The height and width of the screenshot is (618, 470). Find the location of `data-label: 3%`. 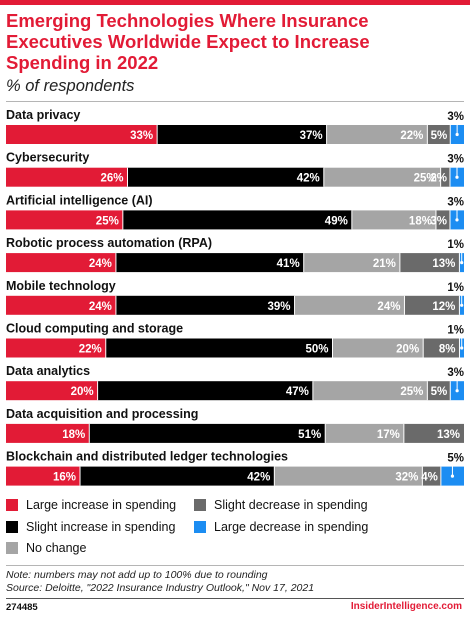

data-label: 3% is located at coordinates (438, 221).